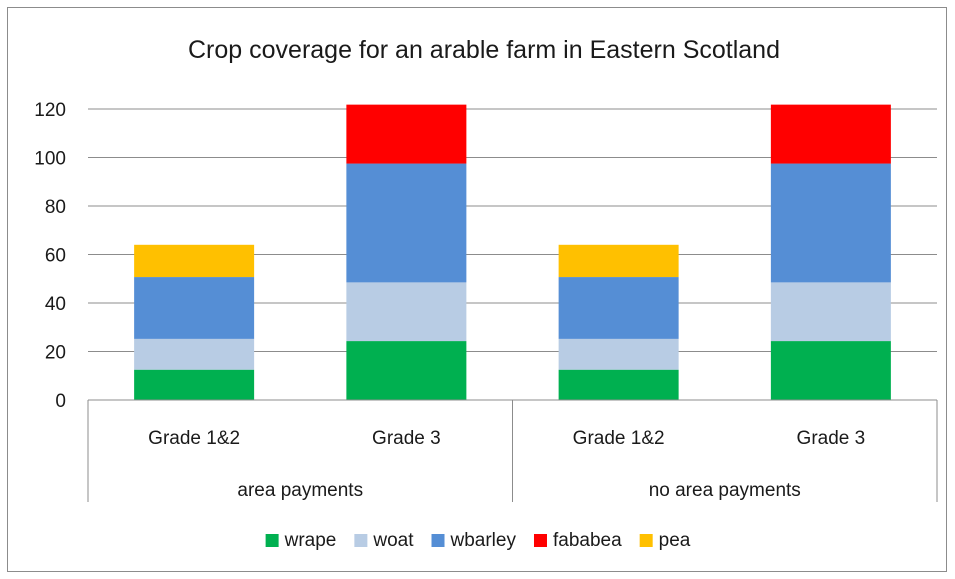  I want to click on y-tick-label: 80, so click(55, 207).